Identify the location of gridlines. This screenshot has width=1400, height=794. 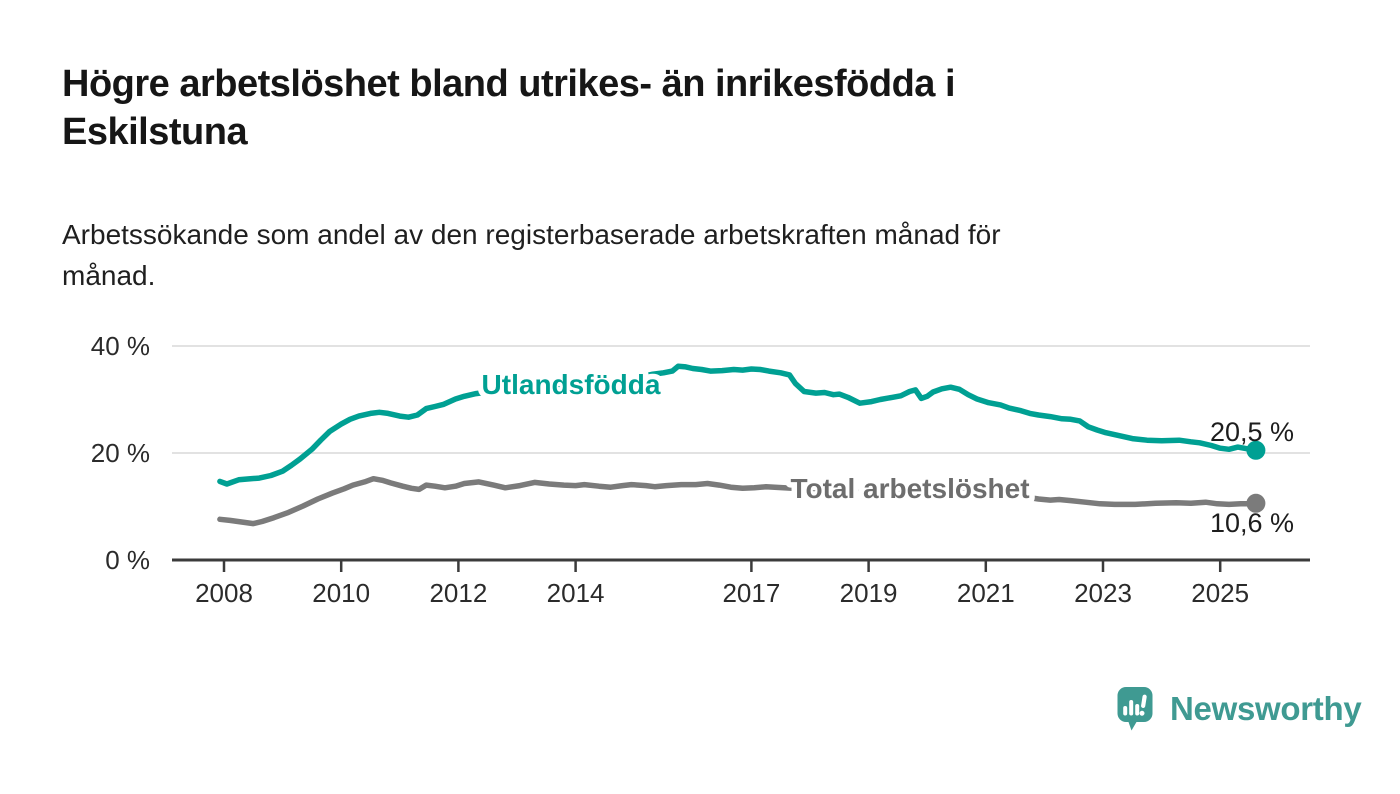
(741, 399).